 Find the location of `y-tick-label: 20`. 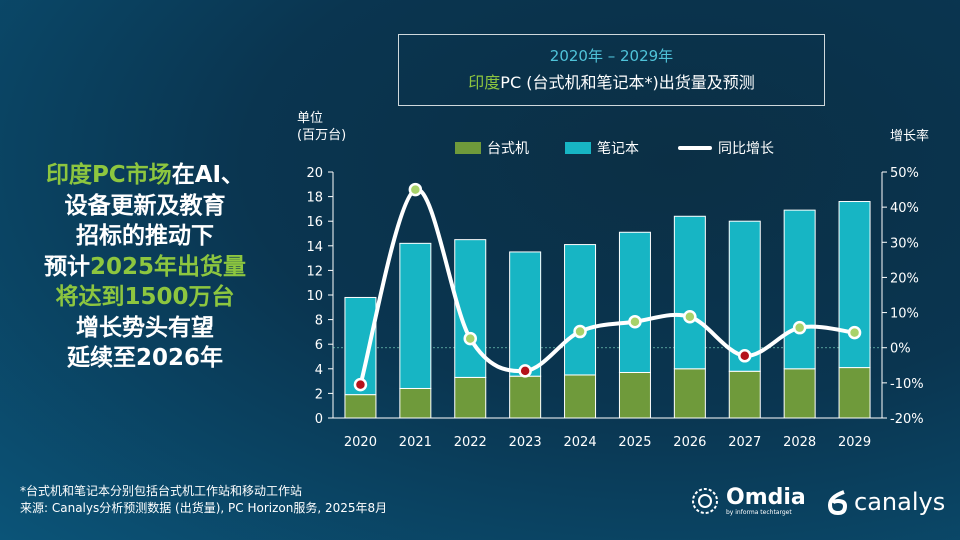

y-tick-label: 20 is located at coordinates (314, 173).